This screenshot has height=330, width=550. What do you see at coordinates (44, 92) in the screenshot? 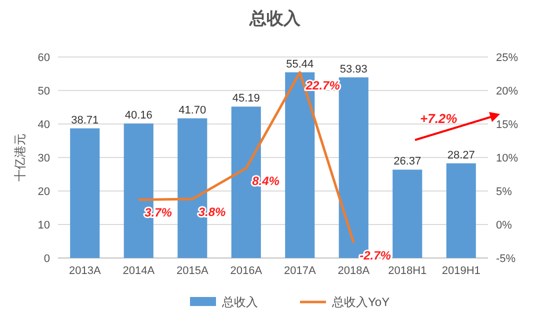
I see `y-tick-label: 50` at bounding box center [44, 92].